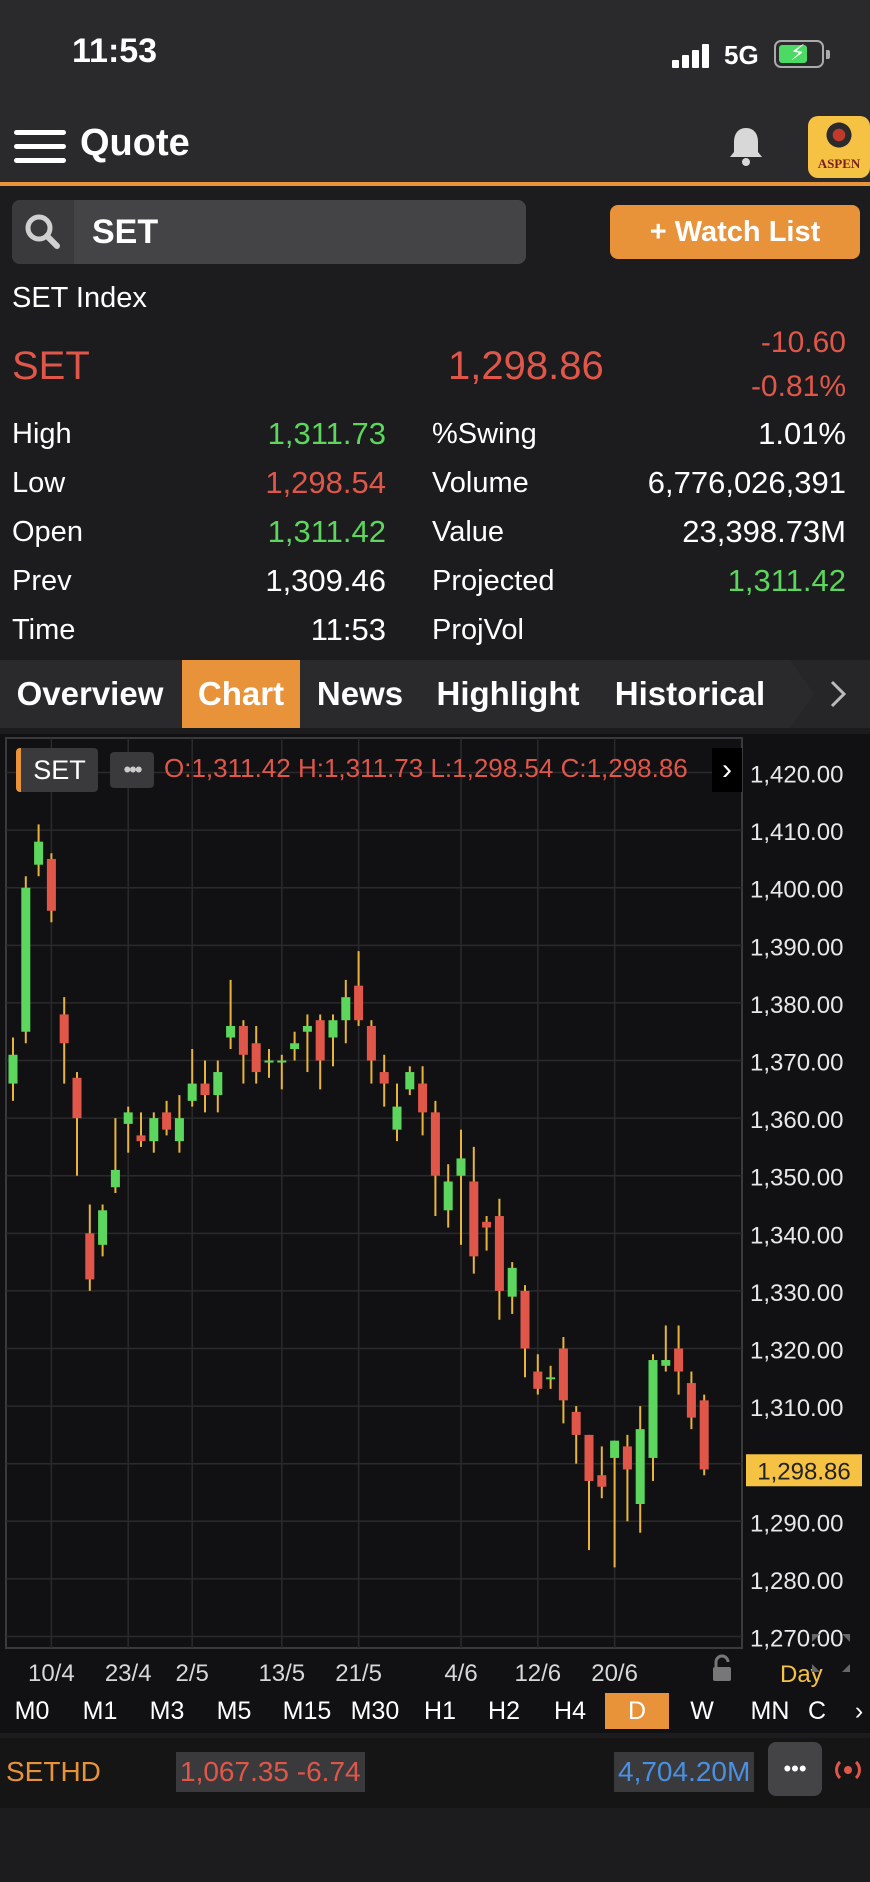 Image resolution: width=870 pixels, height=1882 pixels. I want to click on broadcast-icon, so click(848, 1770).